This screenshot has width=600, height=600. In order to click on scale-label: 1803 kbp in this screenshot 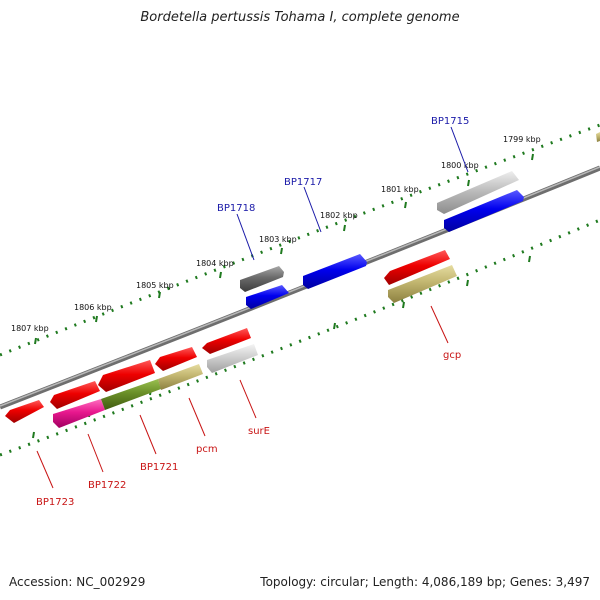, I will do `click(278, 239)`.